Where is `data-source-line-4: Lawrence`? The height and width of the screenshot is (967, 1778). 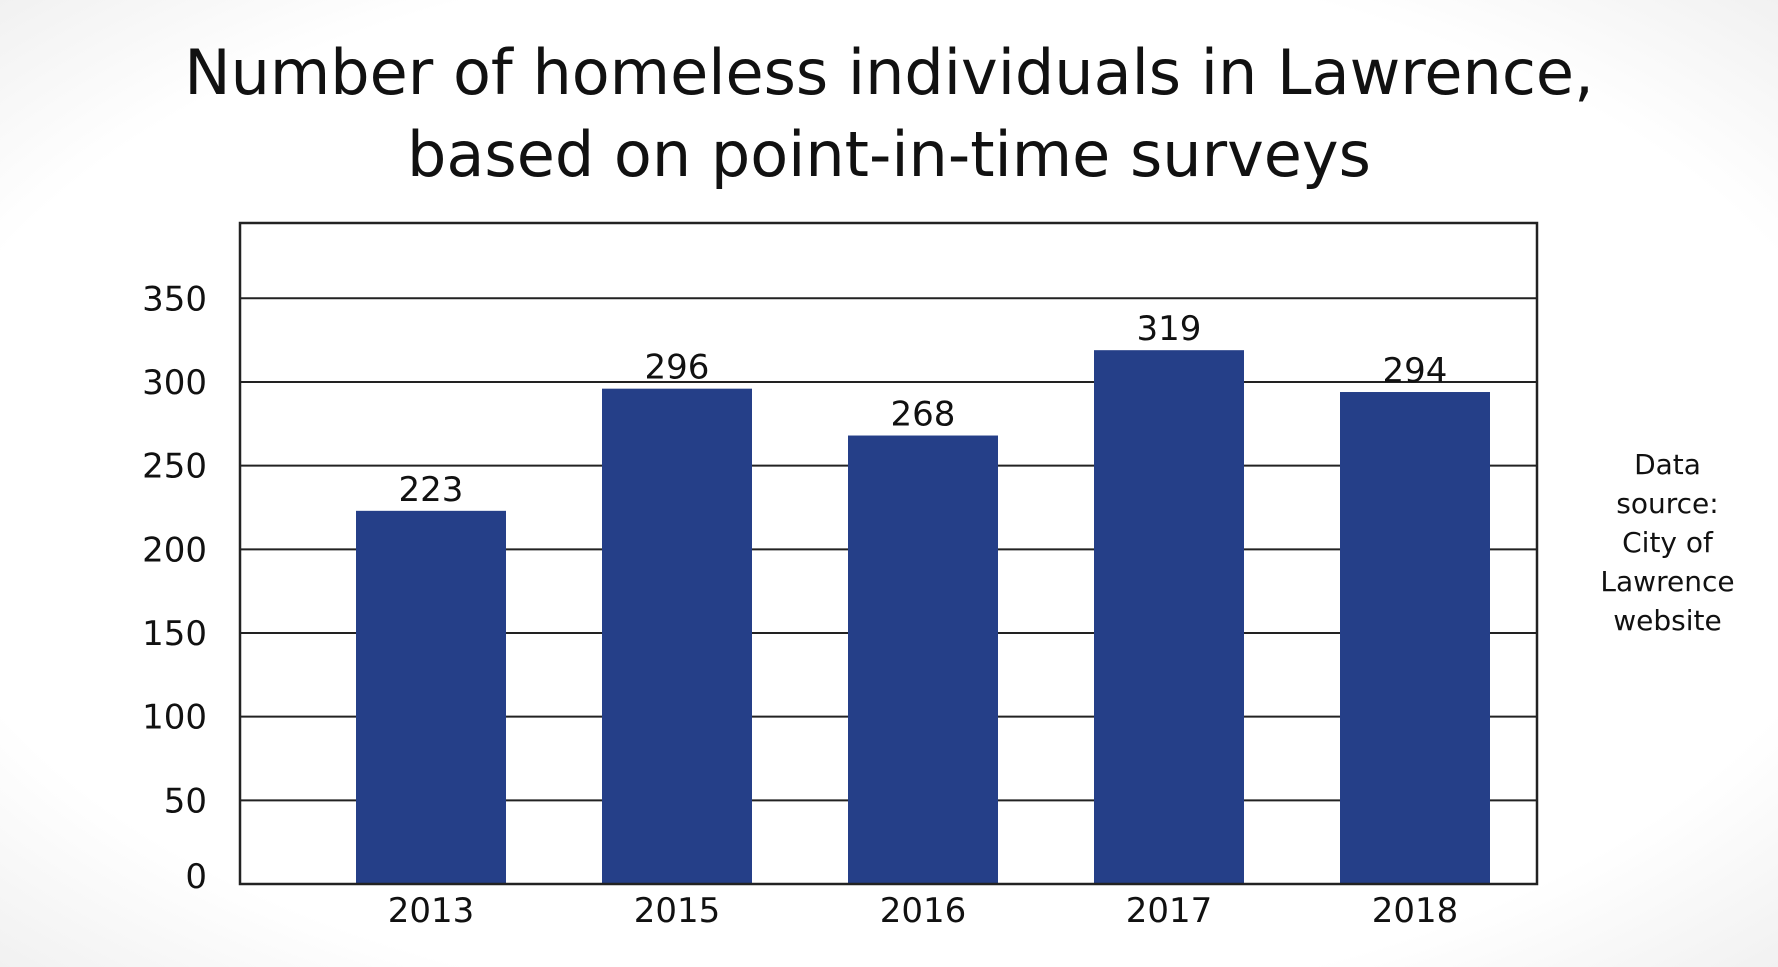
data-source-line-4: Lawrence is located at coordinates (1667, 581).